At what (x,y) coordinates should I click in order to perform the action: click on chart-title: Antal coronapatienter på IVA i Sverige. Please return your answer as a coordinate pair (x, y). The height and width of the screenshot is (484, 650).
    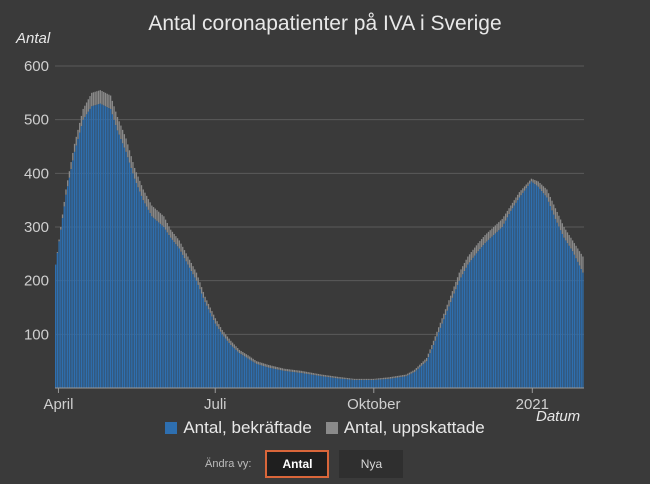
    Looking at the image, I should click on (325, 23).